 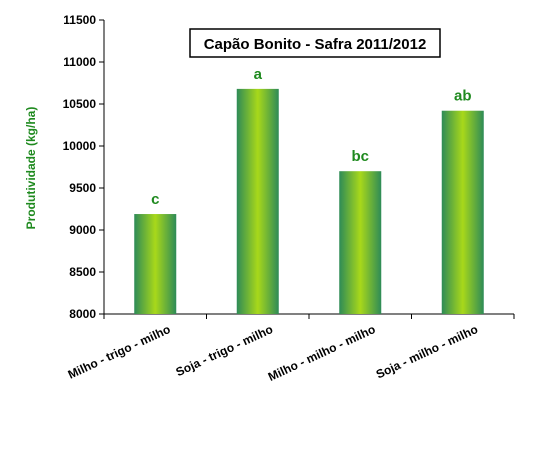 What do you see at coordinates (82, 314) in the screenshot?
I see `y-tick-label: 8000` at bounding box center [82, 314].